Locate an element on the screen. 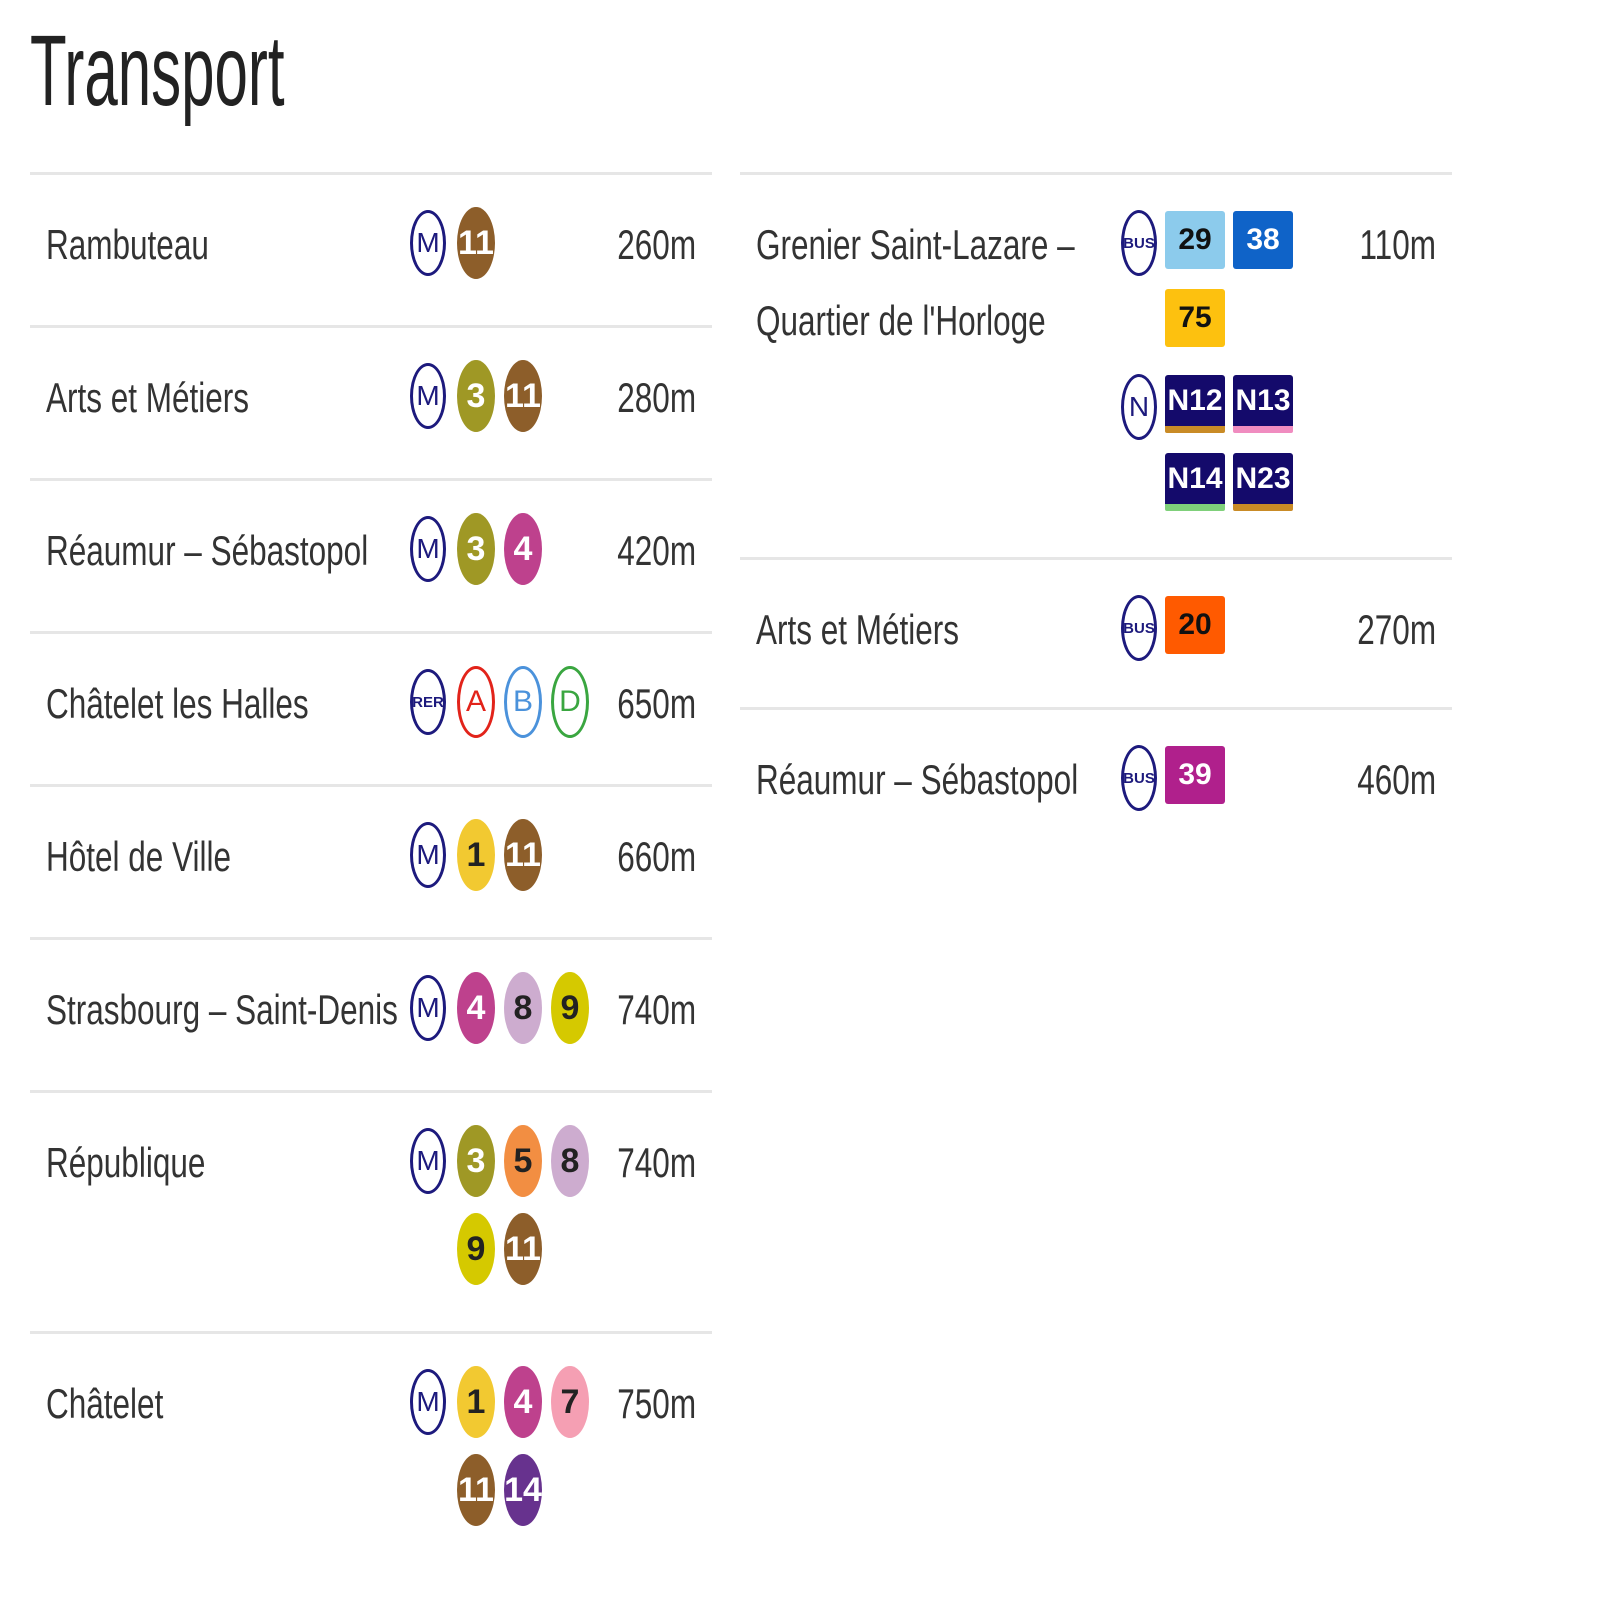 The width and height of the screenshot is (1600, 1600). bus-stop-row: Réaumur – Sébastopol BUS 39 460m is located at coordinates (1096, 782).